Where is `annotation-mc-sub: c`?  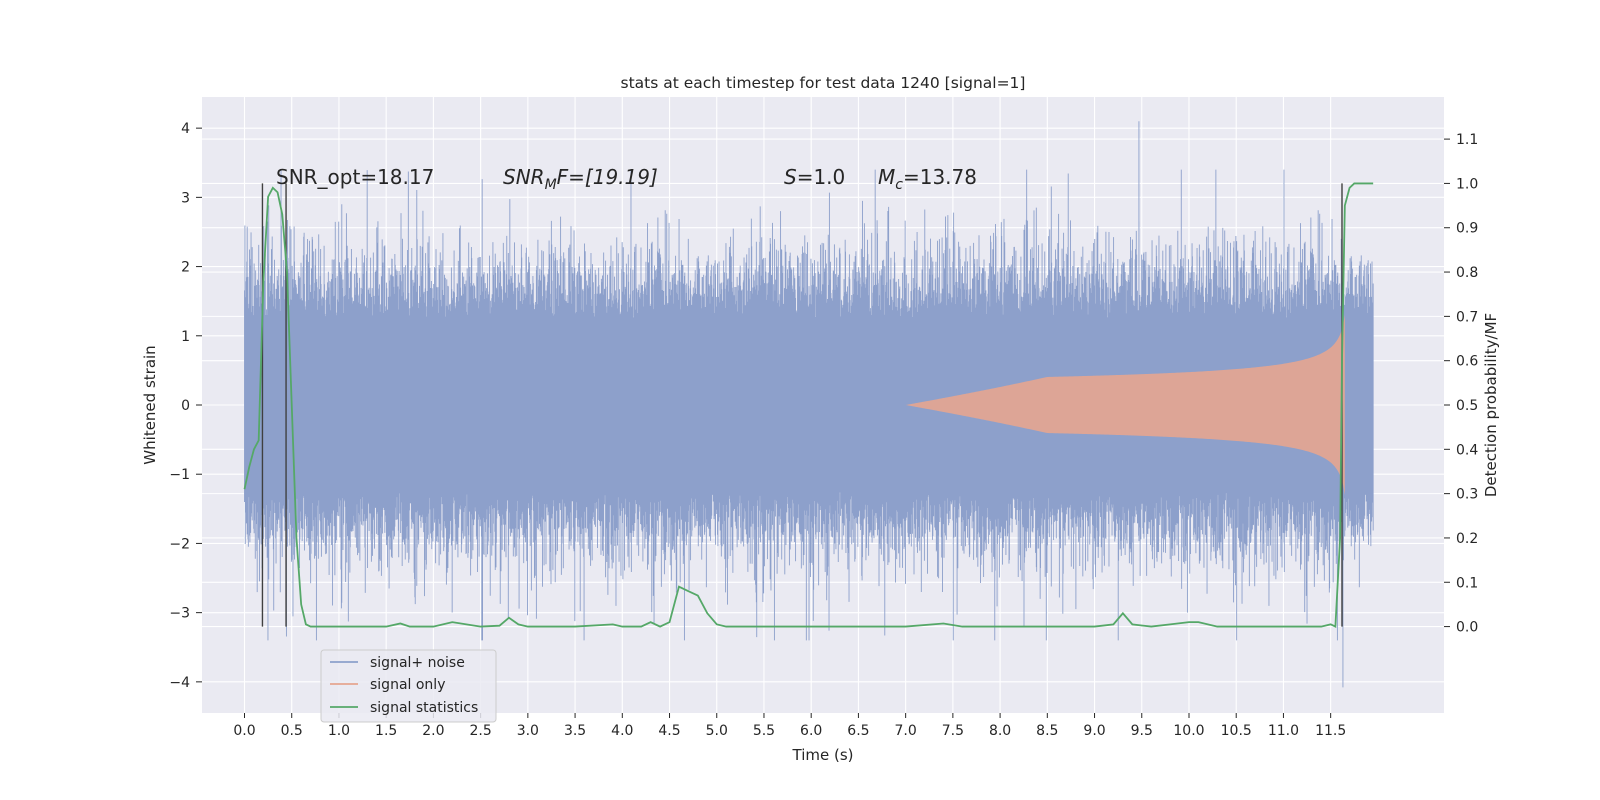 annotation-mc-sub: c is located at coordinates (899, 185).